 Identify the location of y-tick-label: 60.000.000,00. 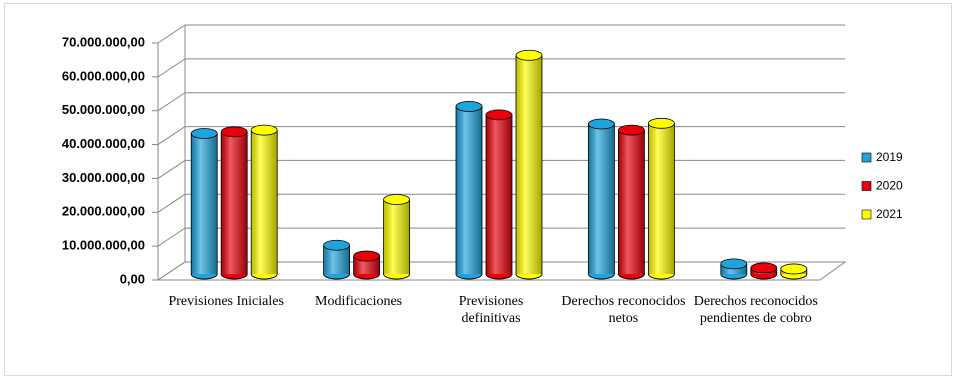
(103, 75).